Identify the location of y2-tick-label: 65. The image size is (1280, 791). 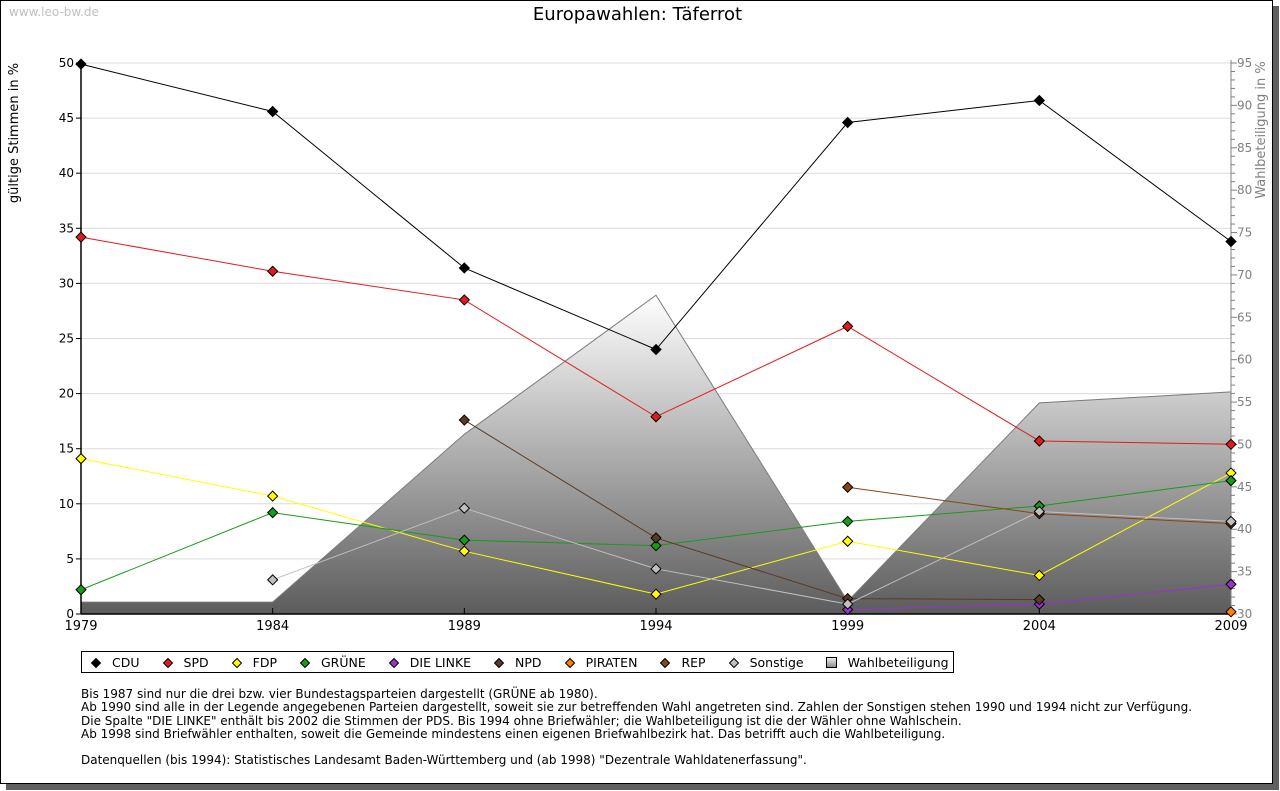
(1244, 317).